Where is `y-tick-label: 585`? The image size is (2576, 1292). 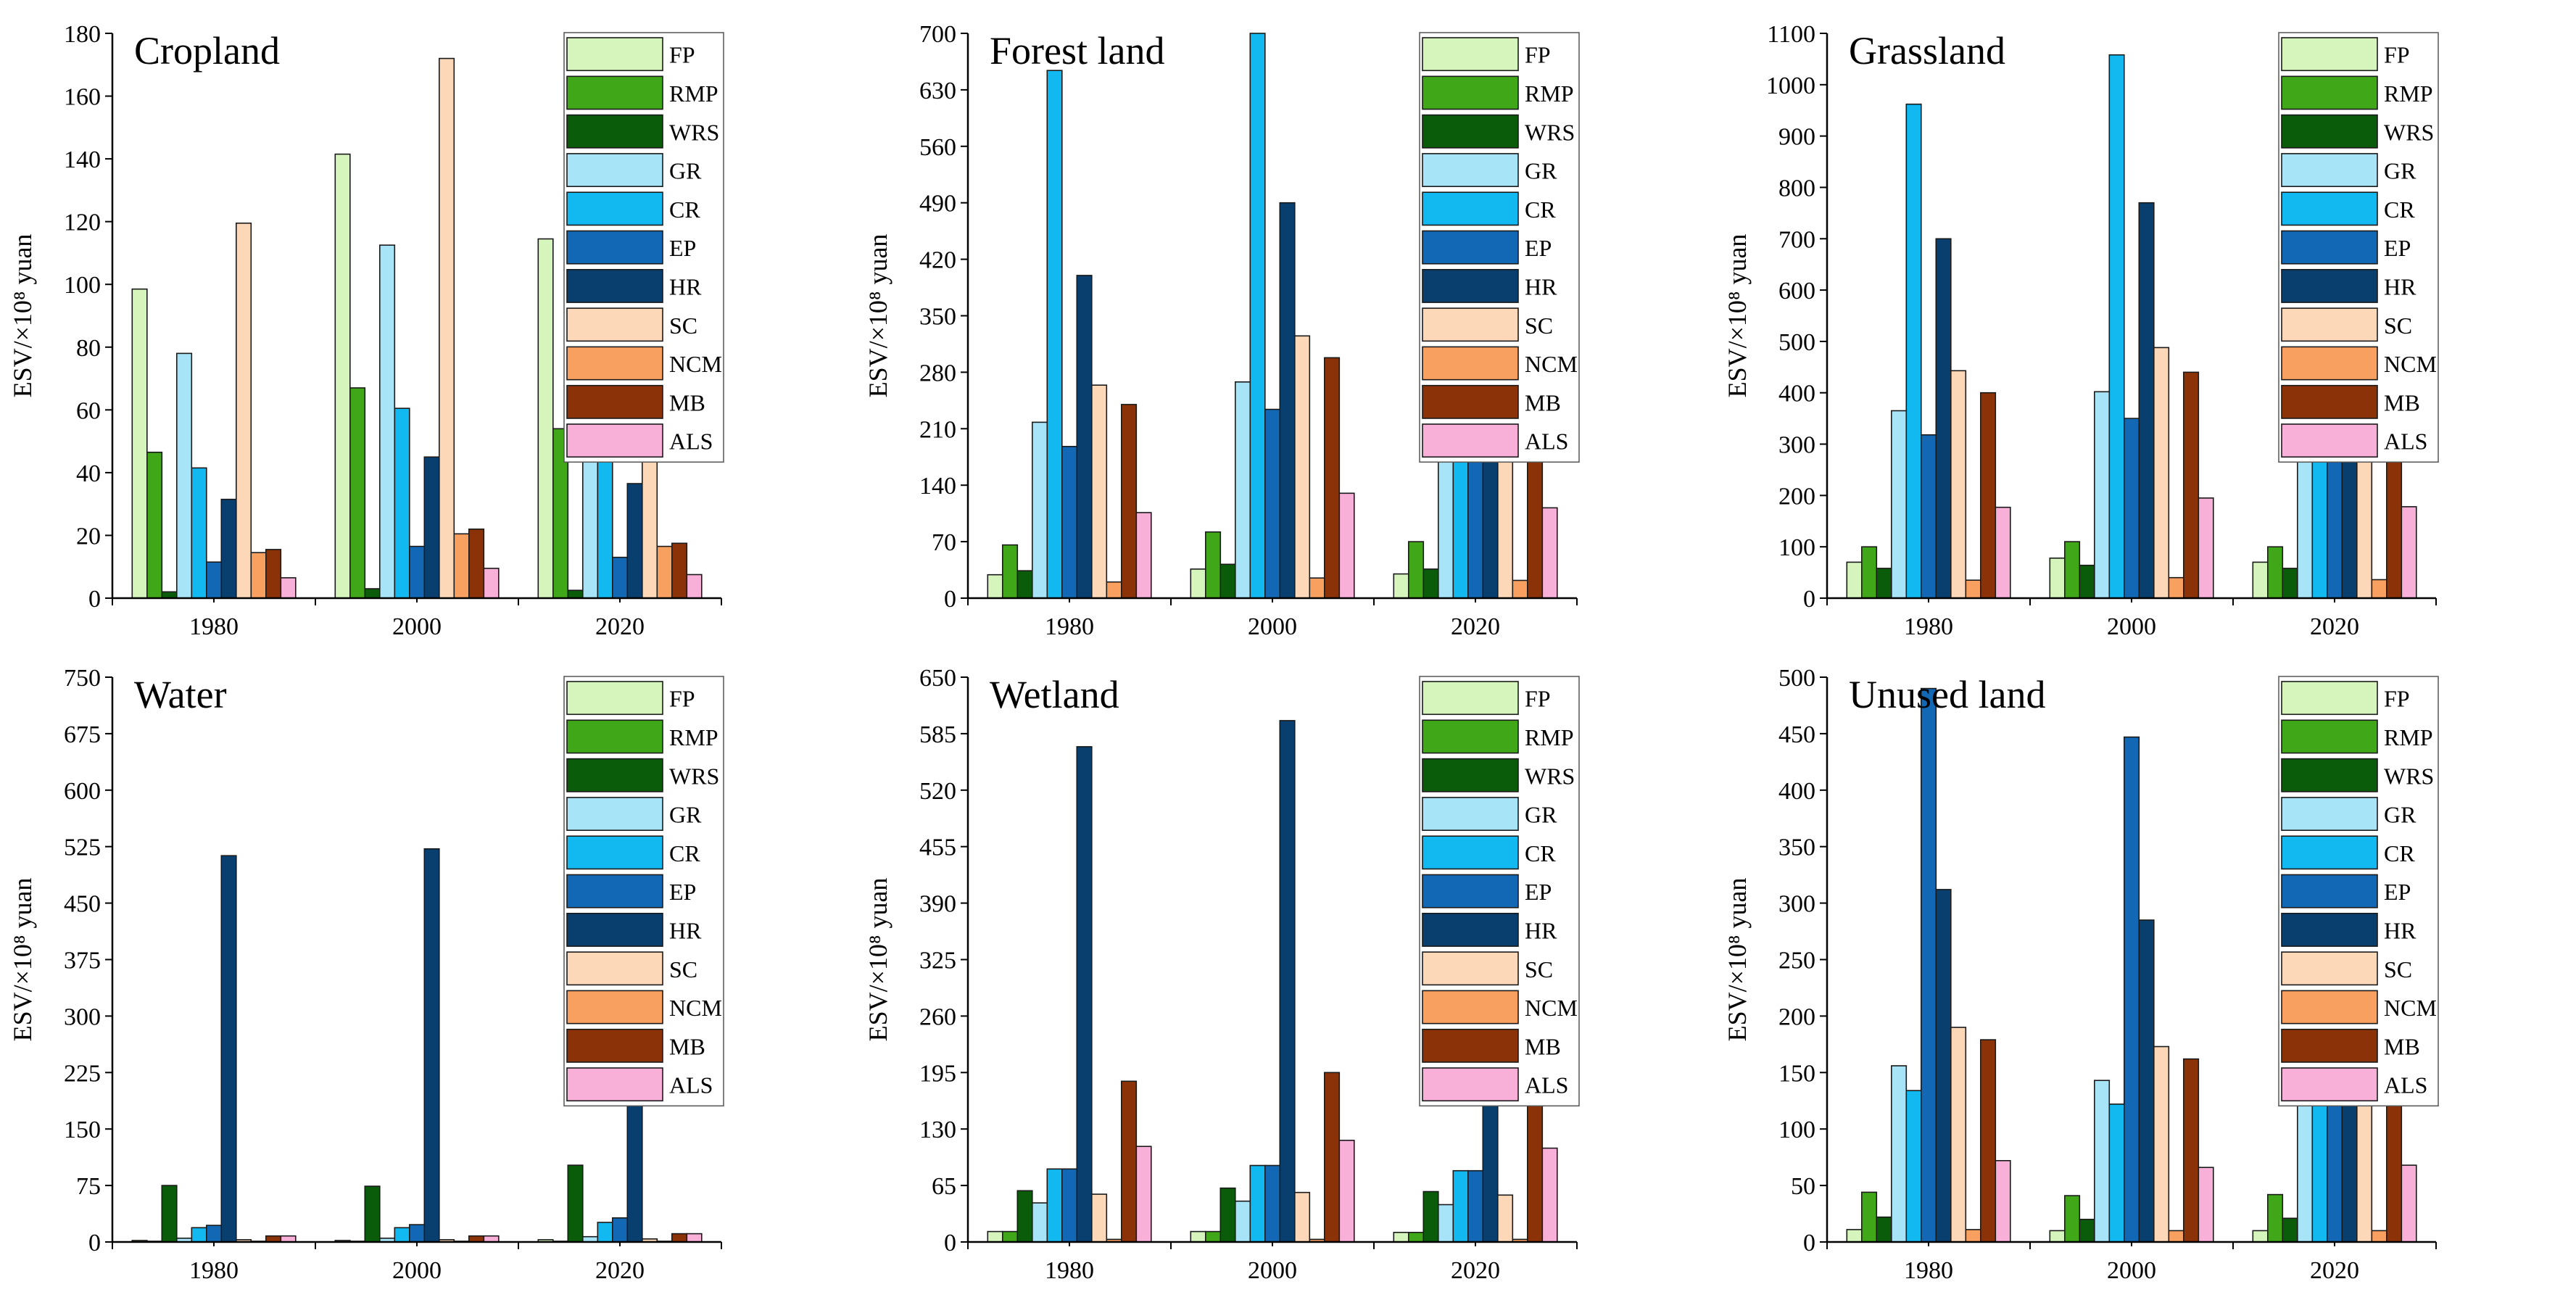
y-tick-label: 585 is located at coordinates (938, 734).